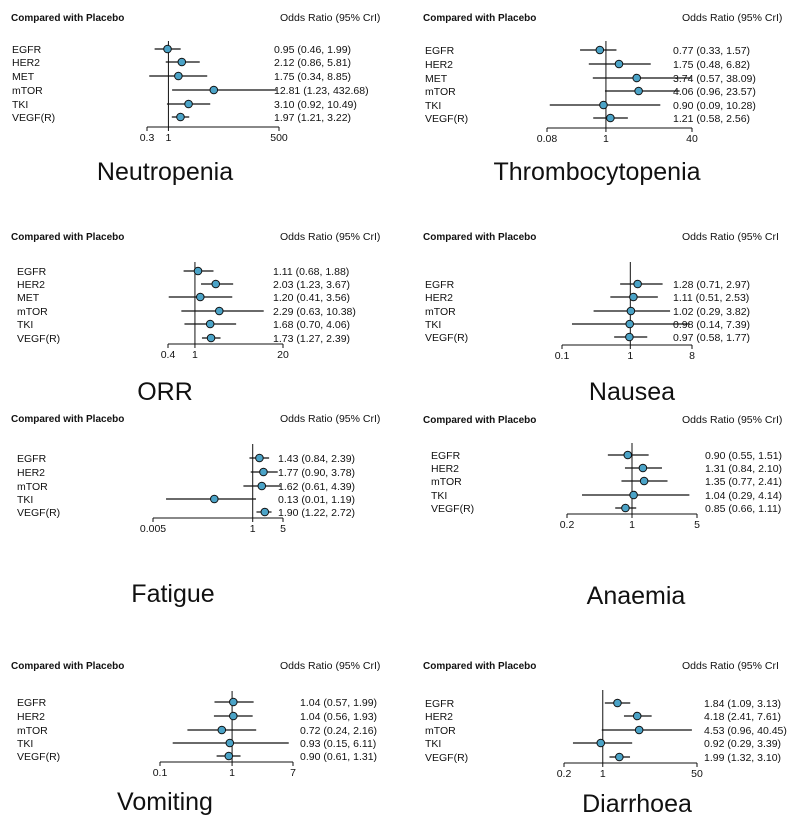  What do you see at coordinates (743, 496) in the screenshot?
I see `or-ci-value: 1.04 (0.29, 4.14)` at bounding box center [743, 496].